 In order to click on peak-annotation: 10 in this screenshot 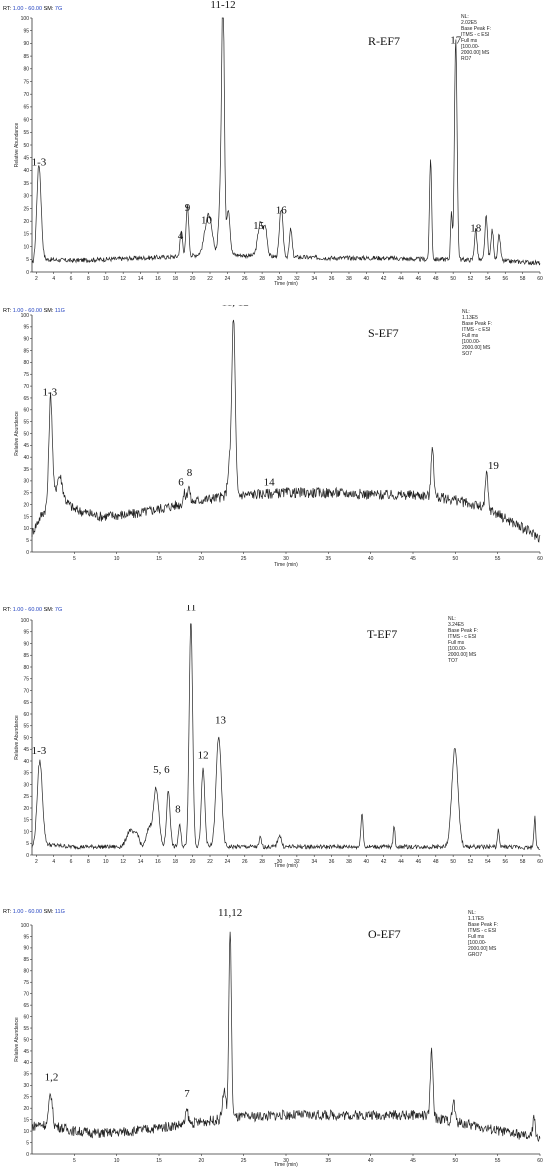, I will do `click(207, 221)`.